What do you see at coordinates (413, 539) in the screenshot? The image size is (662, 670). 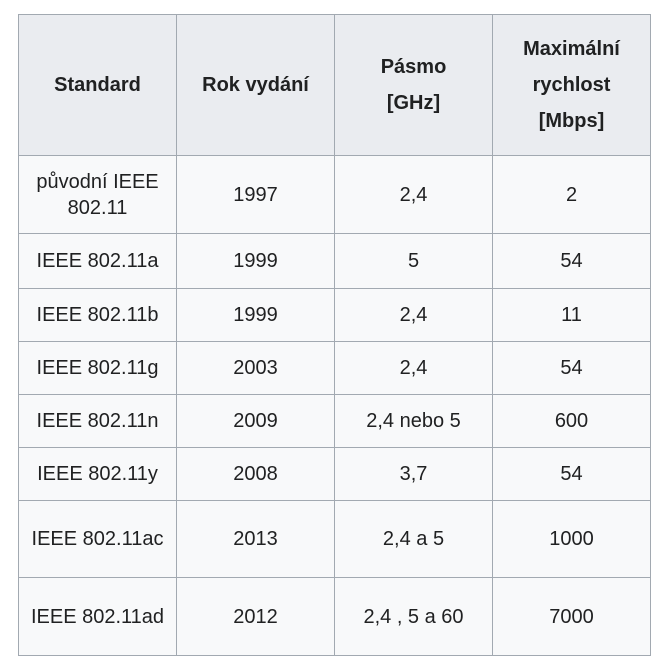 I see `cell-band: 2,4 a 5` at bounding box center [413, 539].